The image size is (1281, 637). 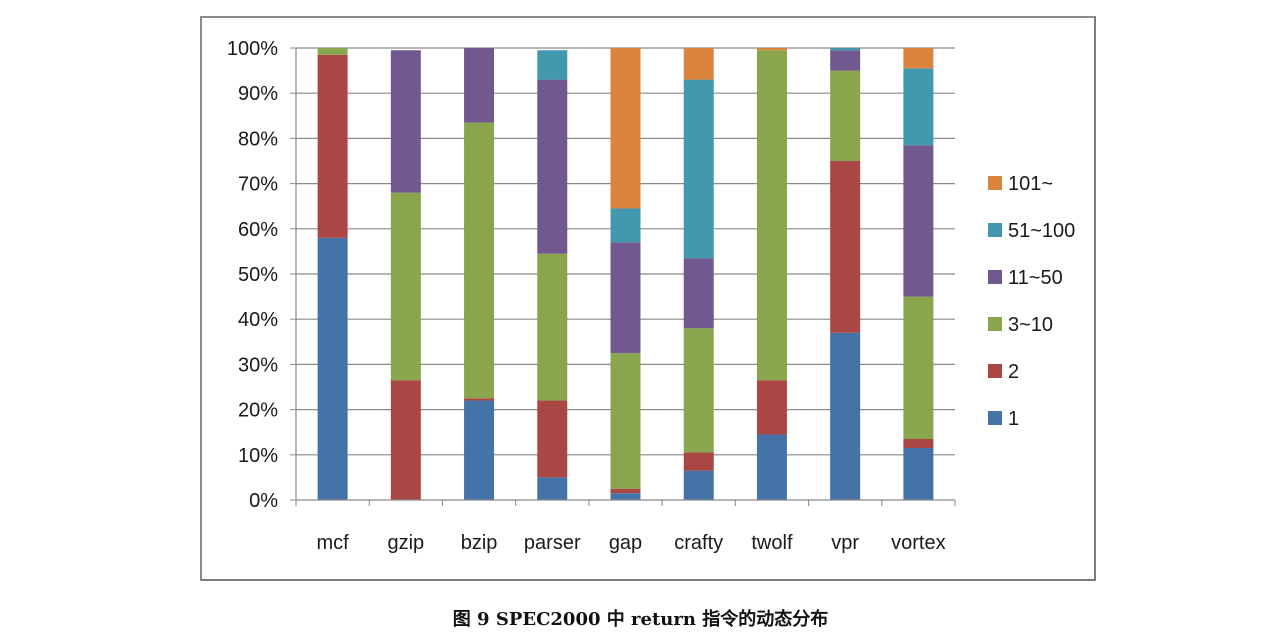 I want to click on legend-label: 1, so click(x=1013, y=419).